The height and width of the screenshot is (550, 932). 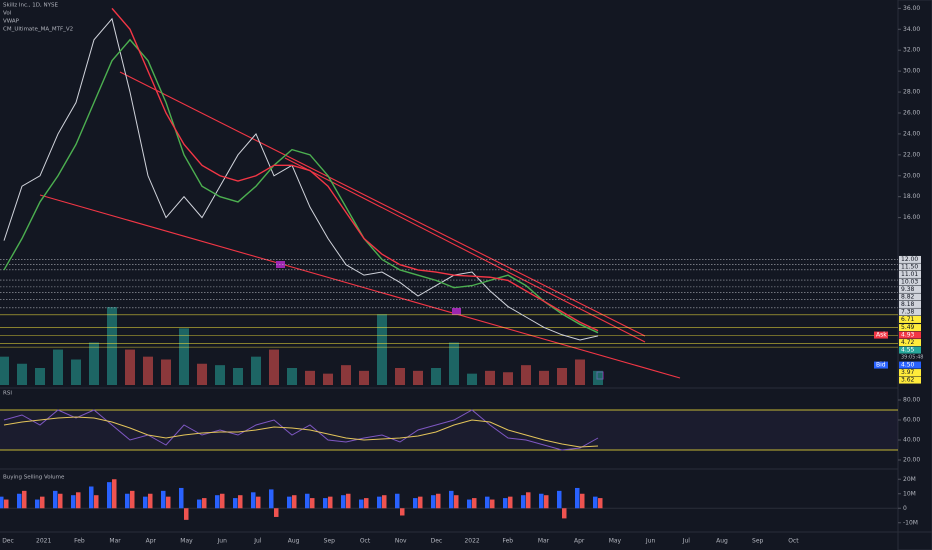 What do you see at coordinates (8, 541) in the screenshot?
I see `x-tick-label: Dec` at bounding box center [8, 541].